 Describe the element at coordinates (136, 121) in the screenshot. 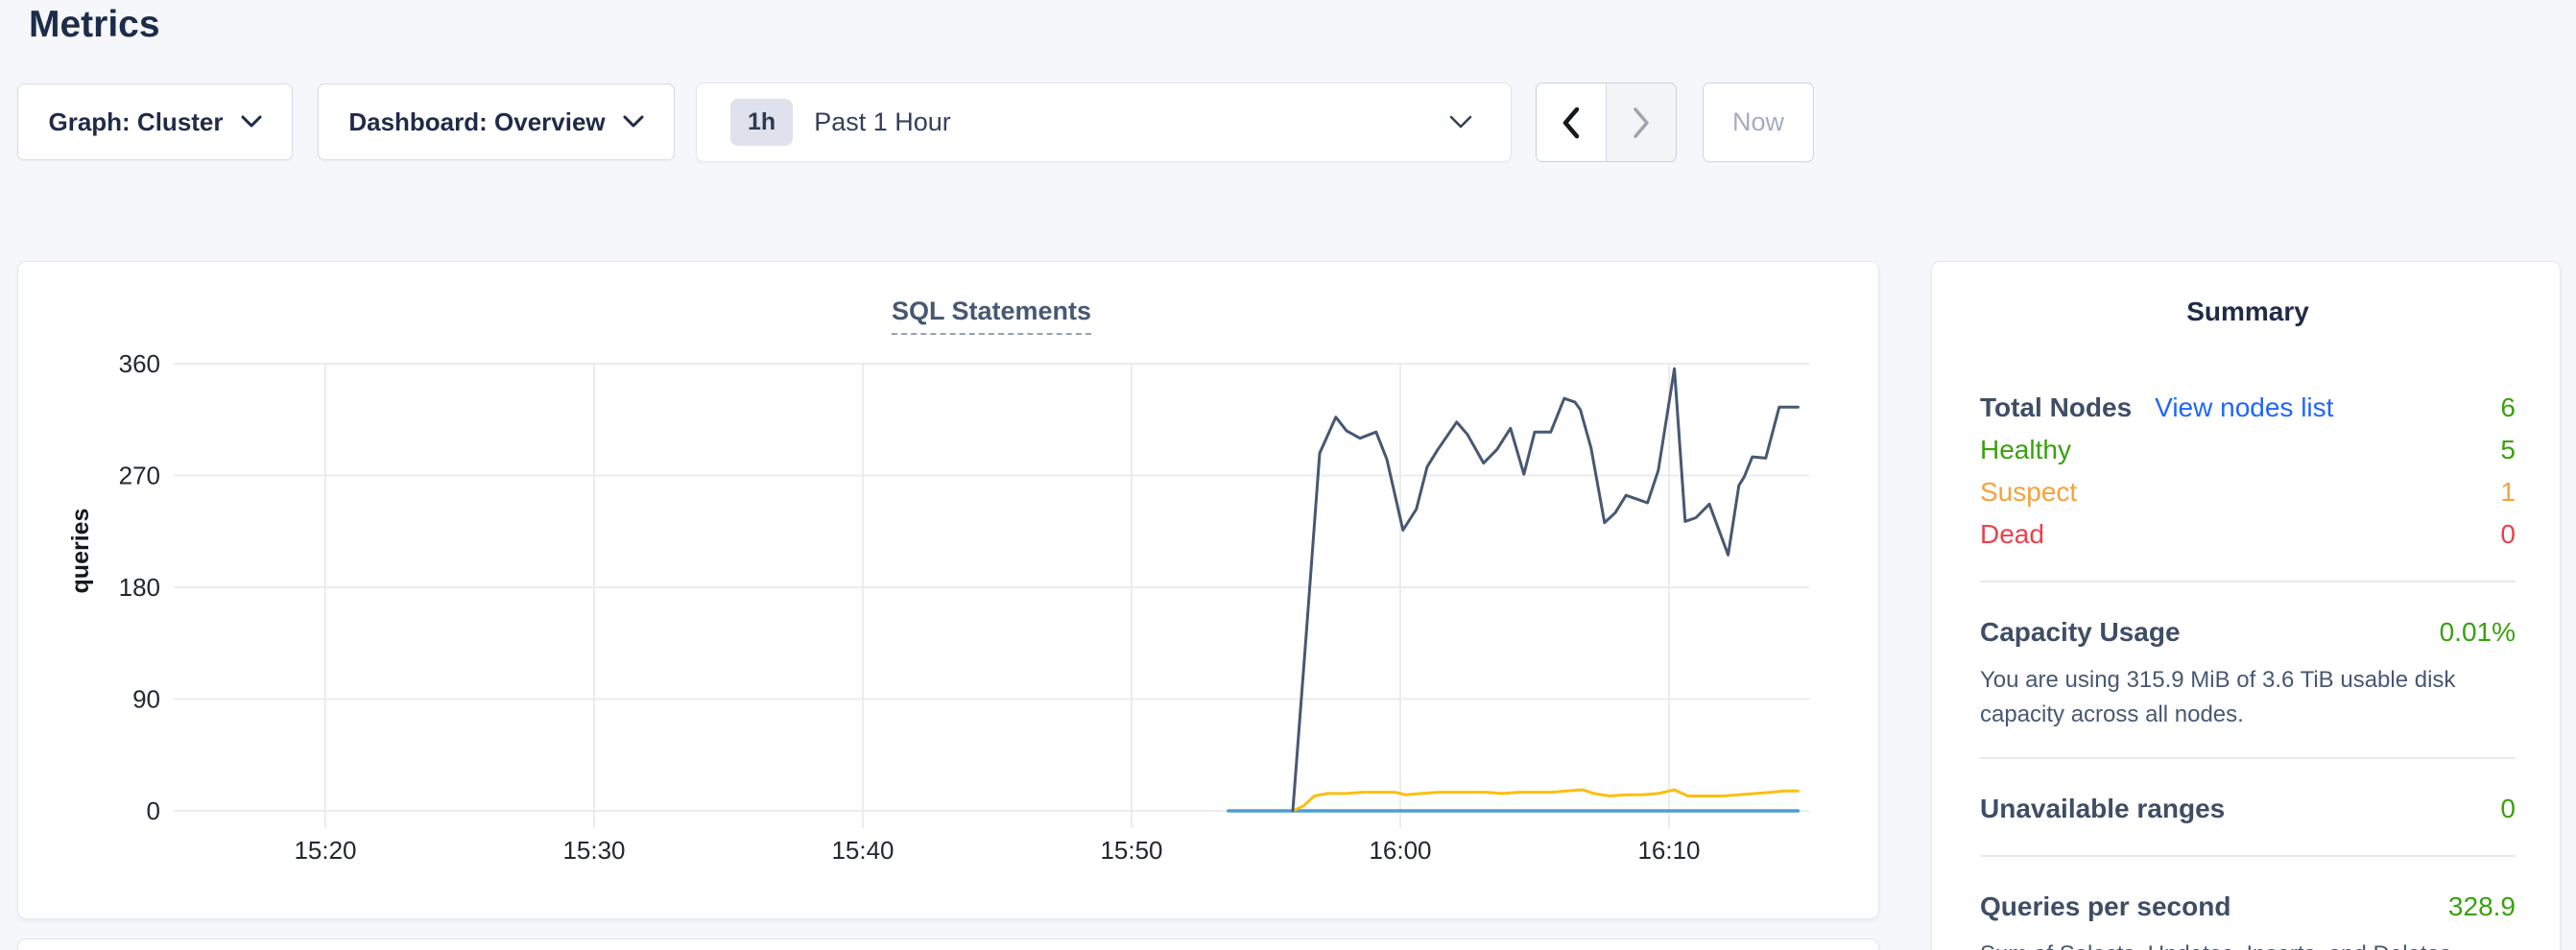

I see `graph-dropdown-label: Graph: Cluster` at that location.